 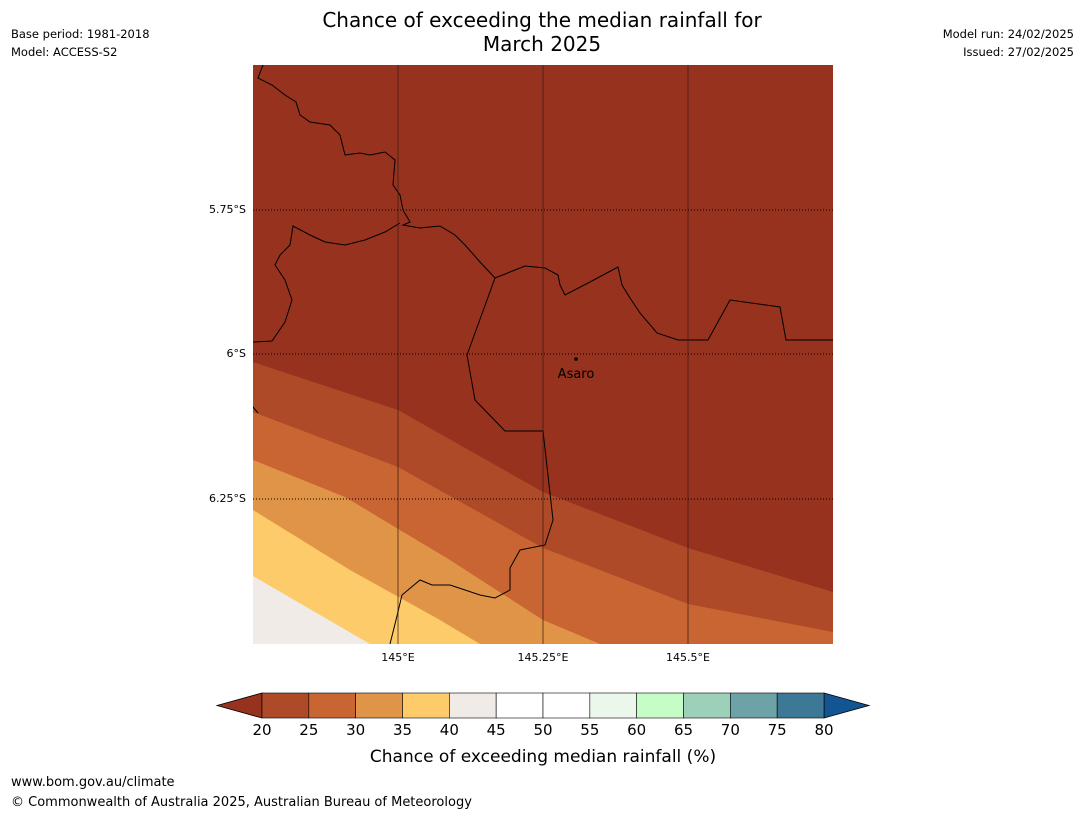 What do you see at coordinates (1018, 52) in the screenshot?
I see `issued-date: Issued: 27/02/2025` at bounding box center [1018, 52].